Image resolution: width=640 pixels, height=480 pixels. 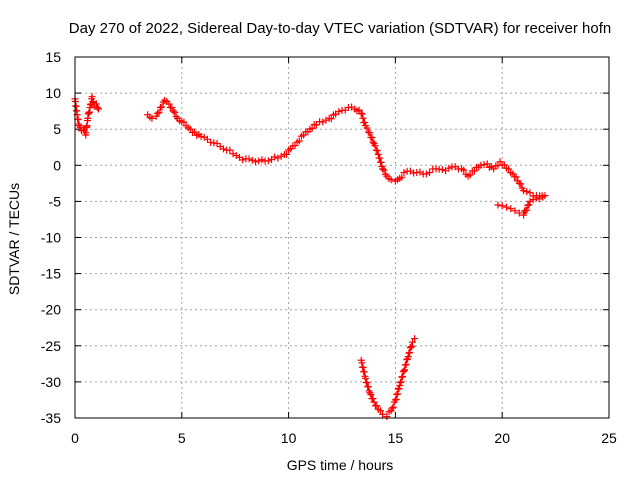 What do you see at coordinates (396, 438) in the screenshot?
I see `x-tick-label: 15` at bounding box center [396, 438].